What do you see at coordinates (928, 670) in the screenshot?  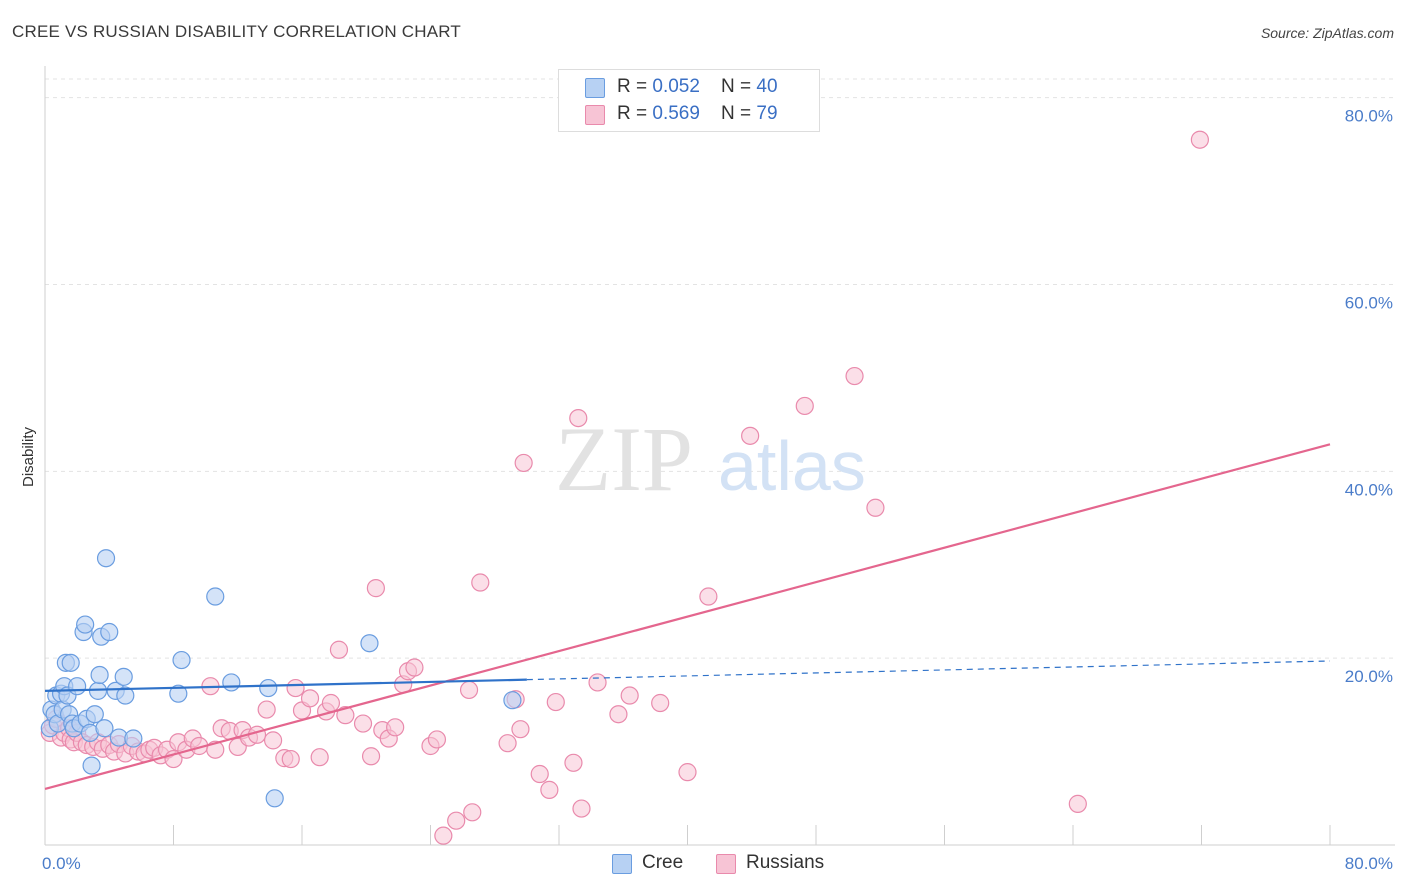 I see `cree-trend-line-extended` at bounding box center [928, 670].